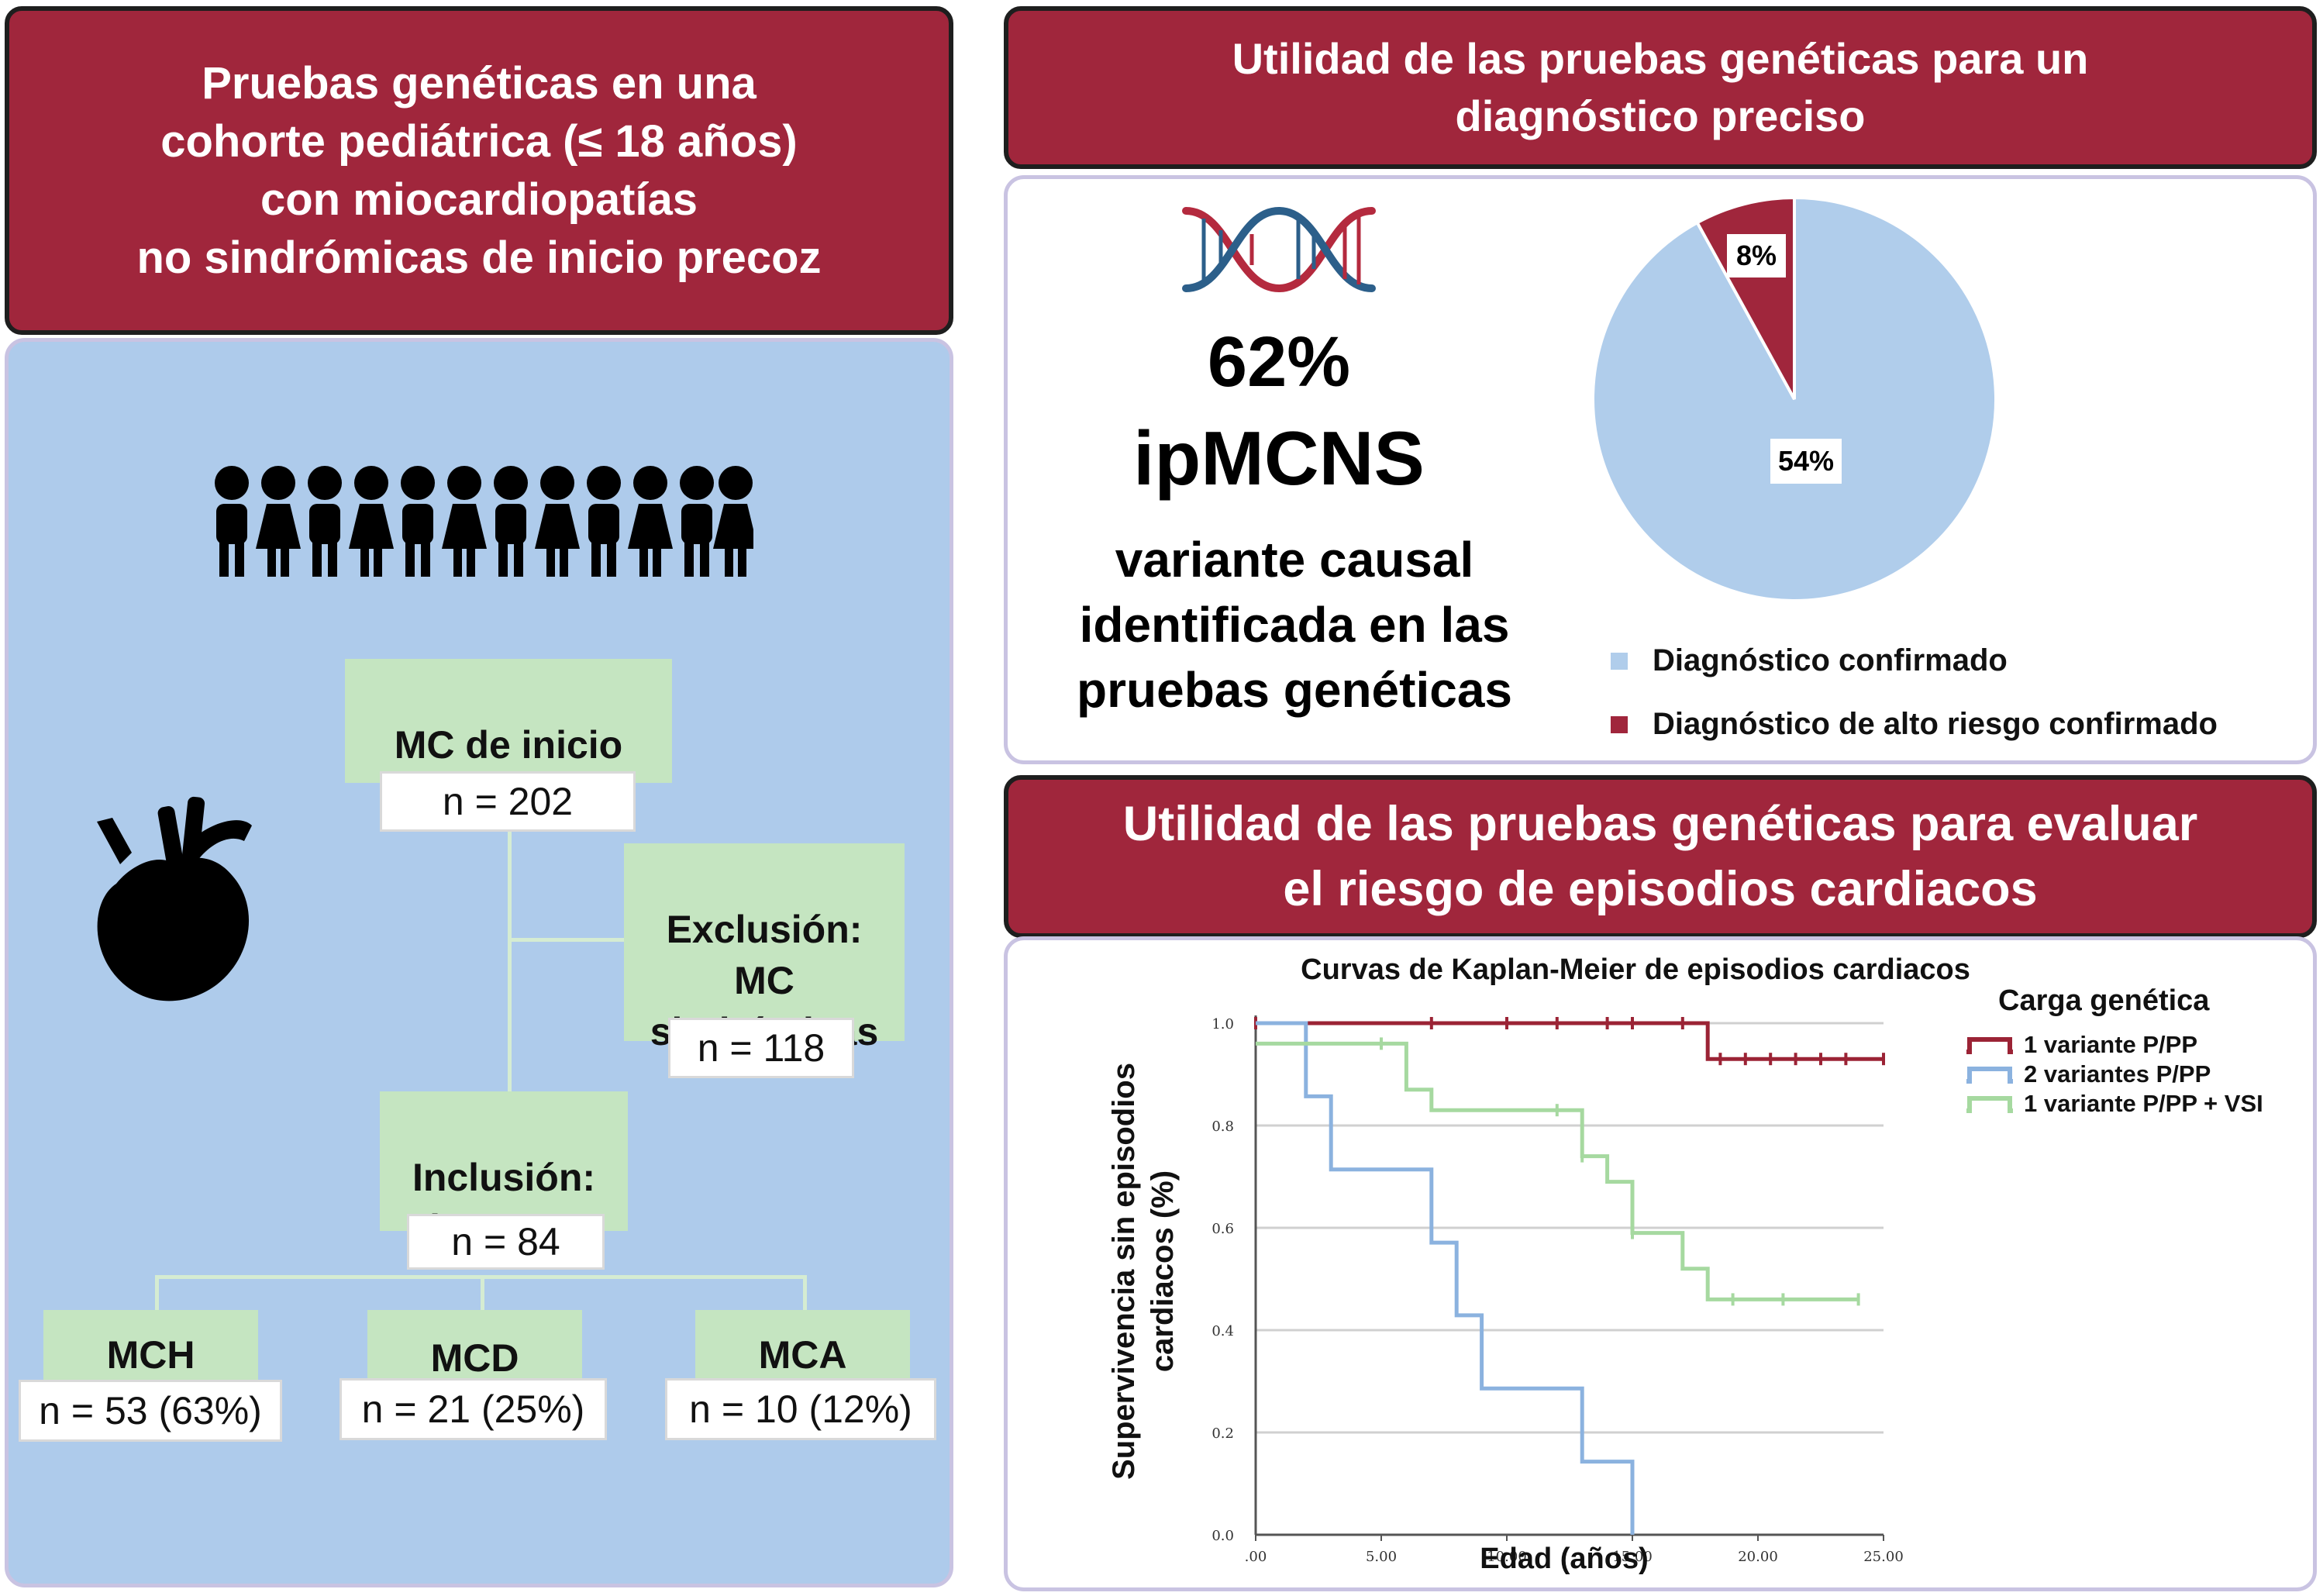  What do you see at coordinates (1507, 1557) in the screenshot?
I see `x-tick-label: 10.00` at bounding box center [1507, 1557].